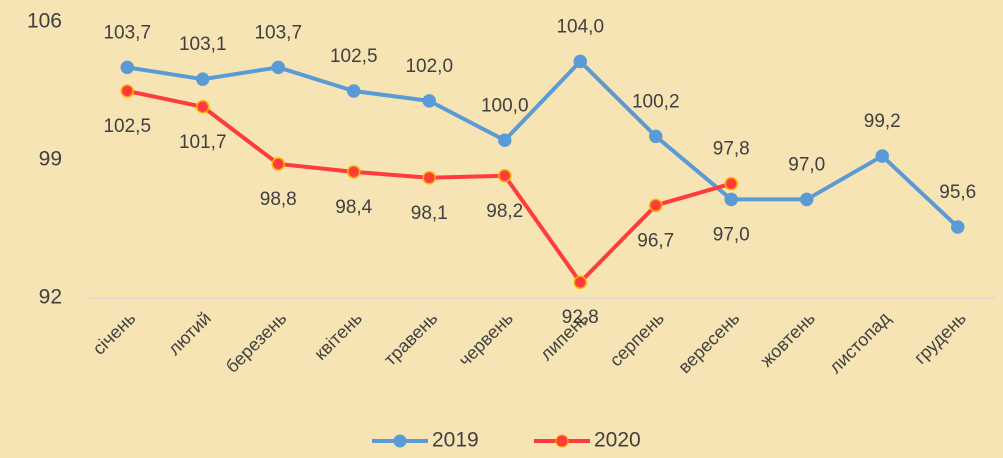 The image size is (1003, 458). I want to click on data-label: 98,4, so click(353, 207).